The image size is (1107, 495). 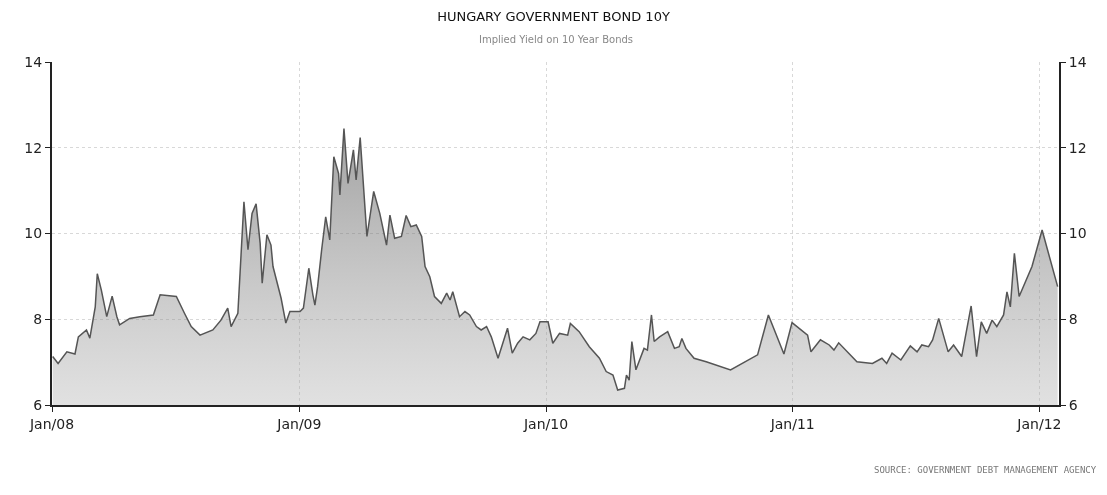 I want to click on y2-tick-label: 6, so click(x=1073, y=404).